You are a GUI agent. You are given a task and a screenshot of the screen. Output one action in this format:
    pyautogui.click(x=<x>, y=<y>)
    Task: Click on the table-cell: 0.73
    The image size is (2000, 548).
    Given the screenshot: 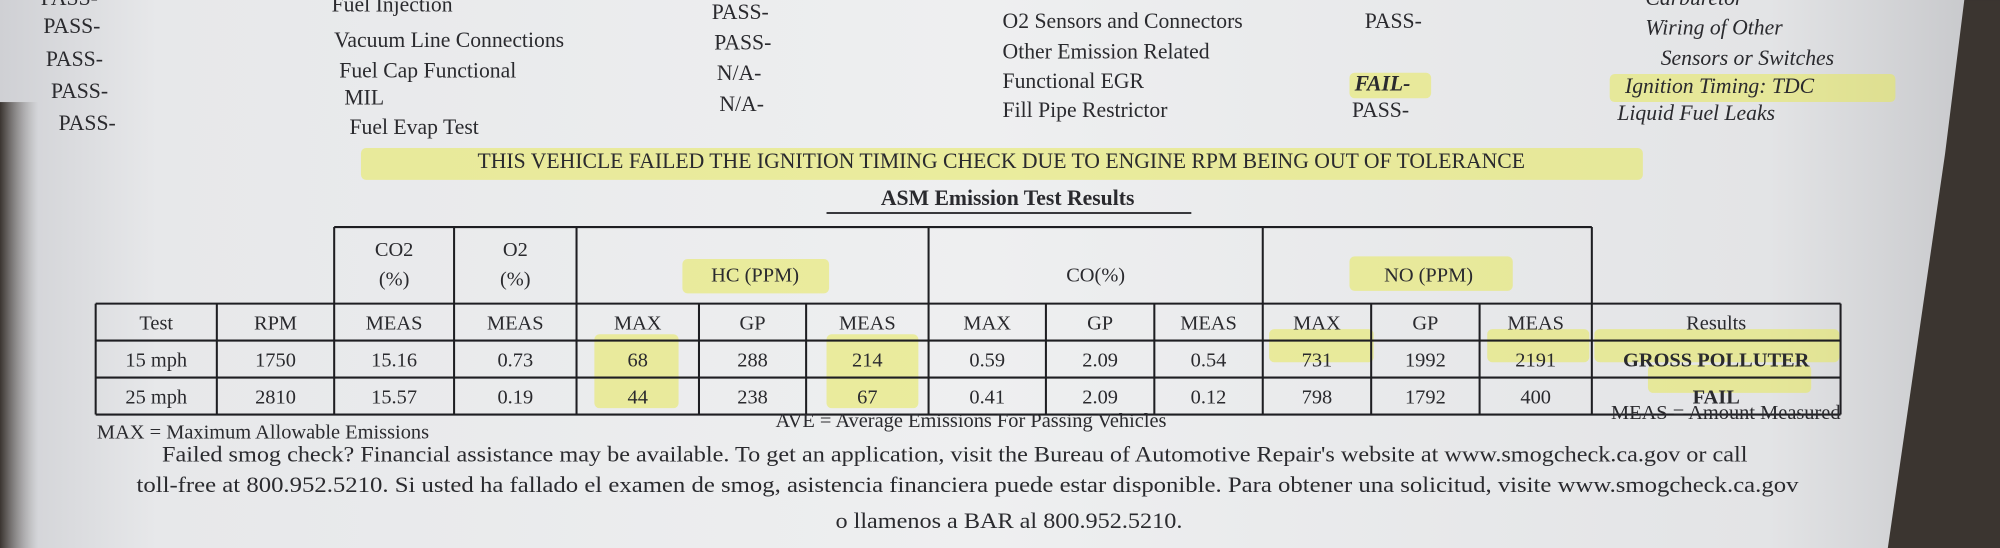 What is the action you would take?
    pyautogui.click(x=515, y=360)
    